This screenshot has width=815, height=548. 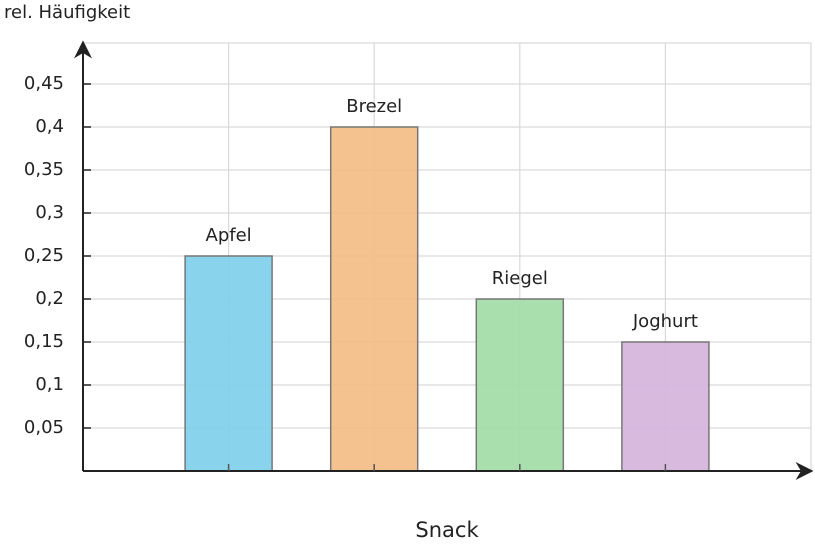 I want to click on category-label: Apfel, so click(x=229, y=235).